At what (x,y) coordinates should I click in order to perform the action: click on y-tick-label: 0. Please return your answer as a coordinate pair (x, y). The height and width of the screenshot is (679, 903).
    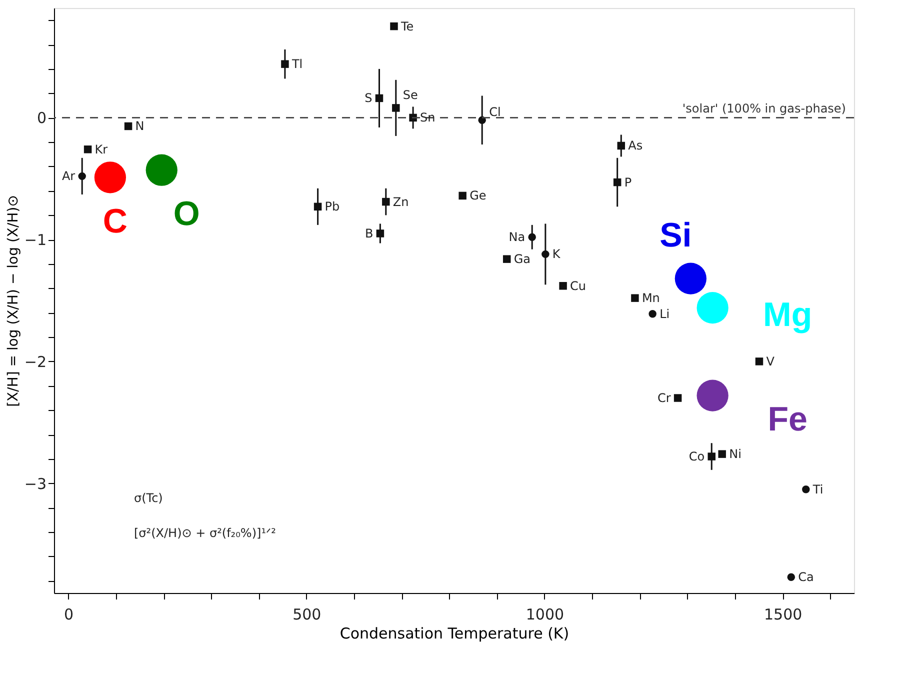
    Looking at the image, I should click on (41, 118).